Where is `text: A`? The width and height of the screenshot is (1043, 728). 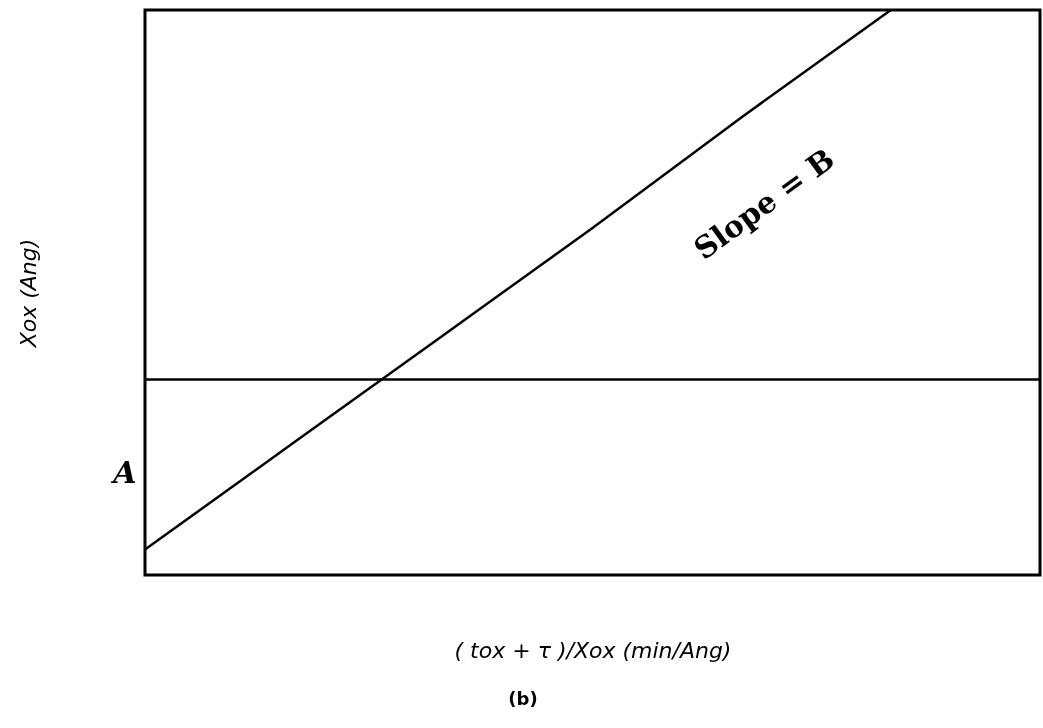 text: A is located at coordinates (123, 472).